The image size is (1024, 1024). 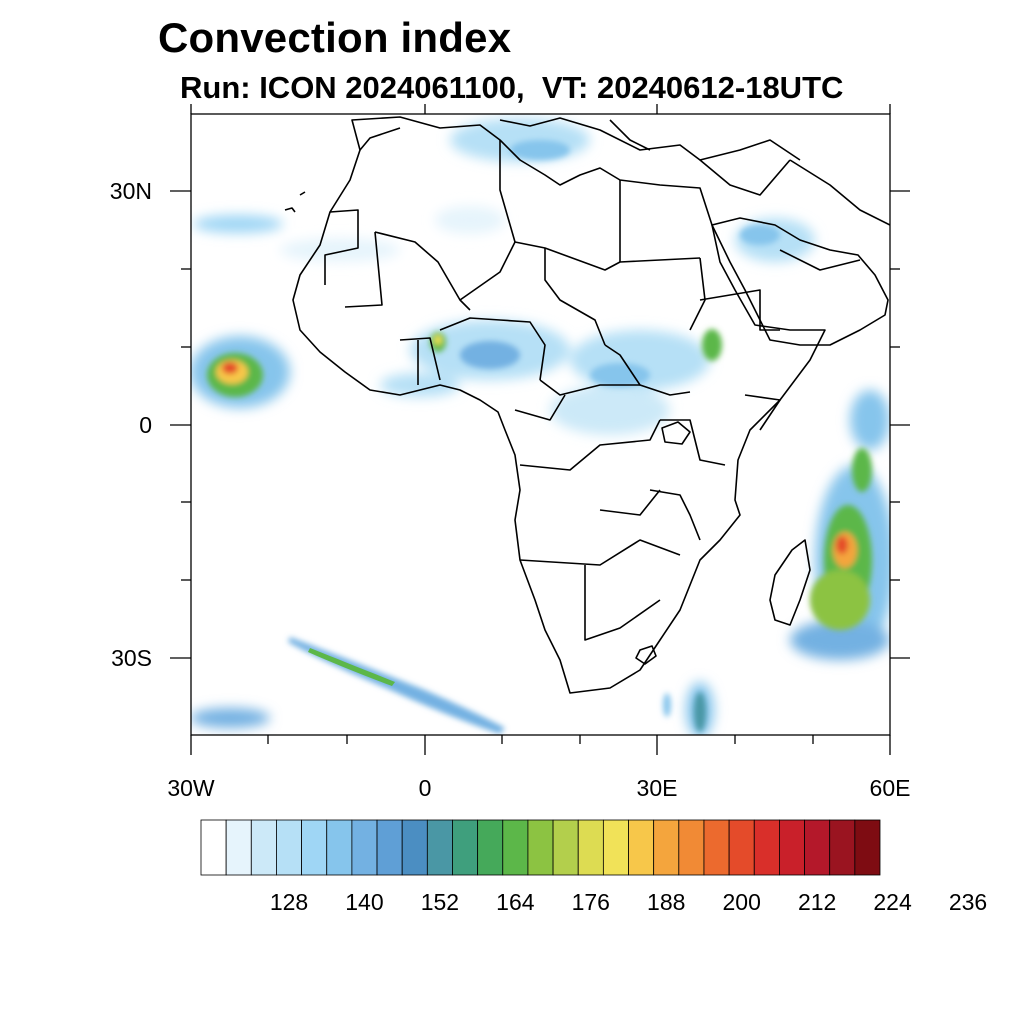 I want to click on y-tick-label-30n: 30N, so click(x=130, y=191).